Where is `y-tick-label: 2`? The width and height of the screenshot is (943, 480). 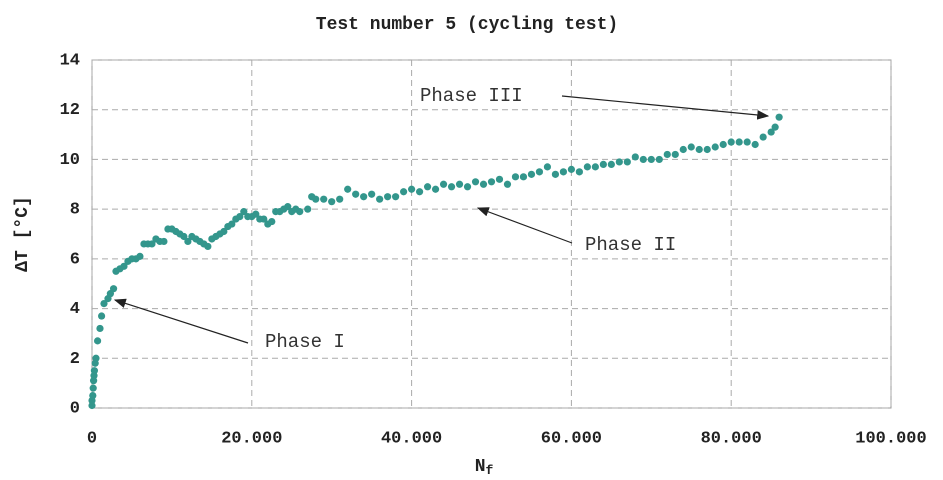 y-tick-label: 2 is located at coordinates (75, 359).